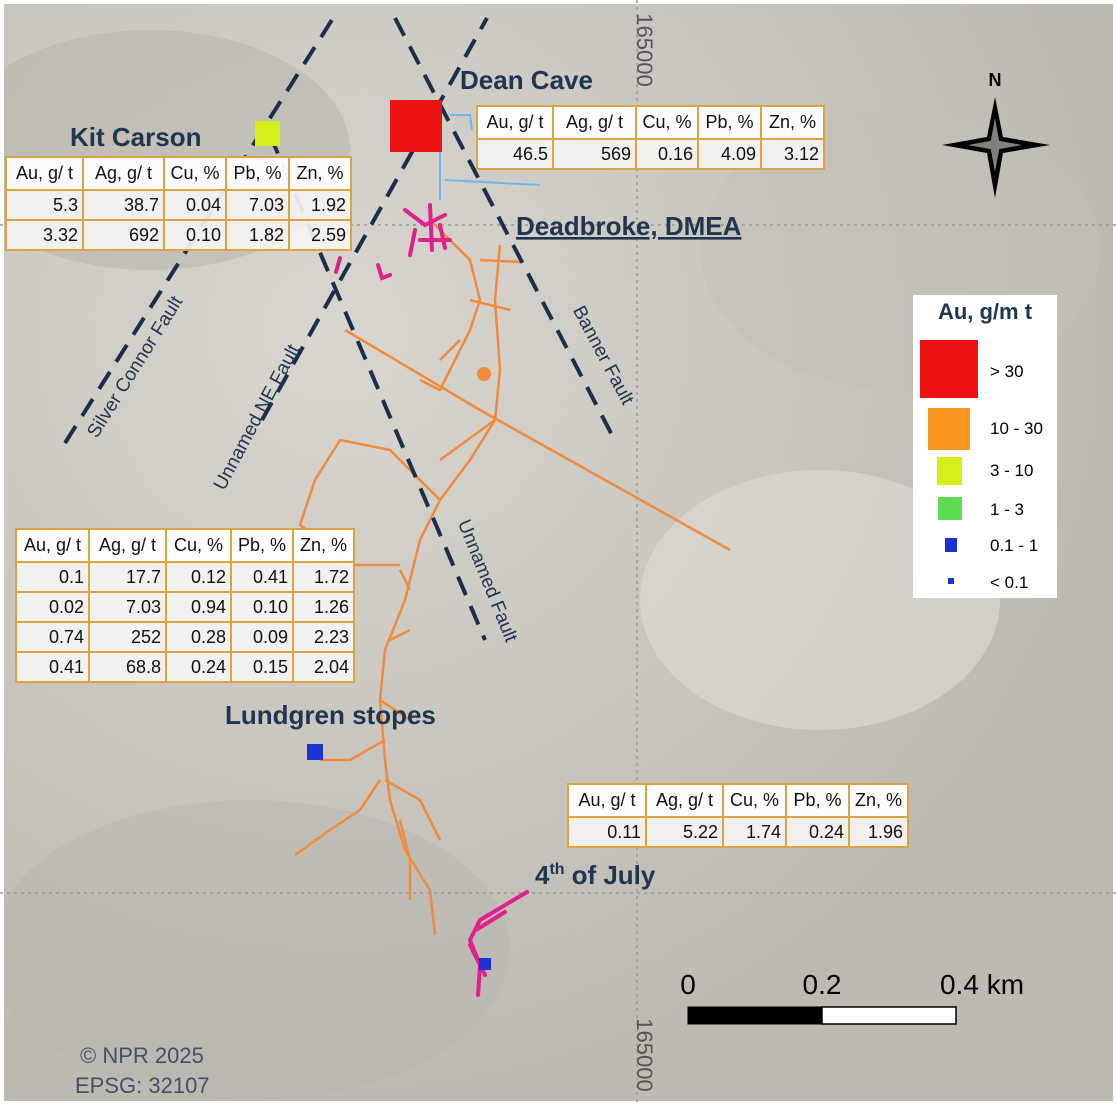  What do you see at coordinates (320, 205) in the screenshot?
I see `cell: 1.92` at bounding box center [320, 205].